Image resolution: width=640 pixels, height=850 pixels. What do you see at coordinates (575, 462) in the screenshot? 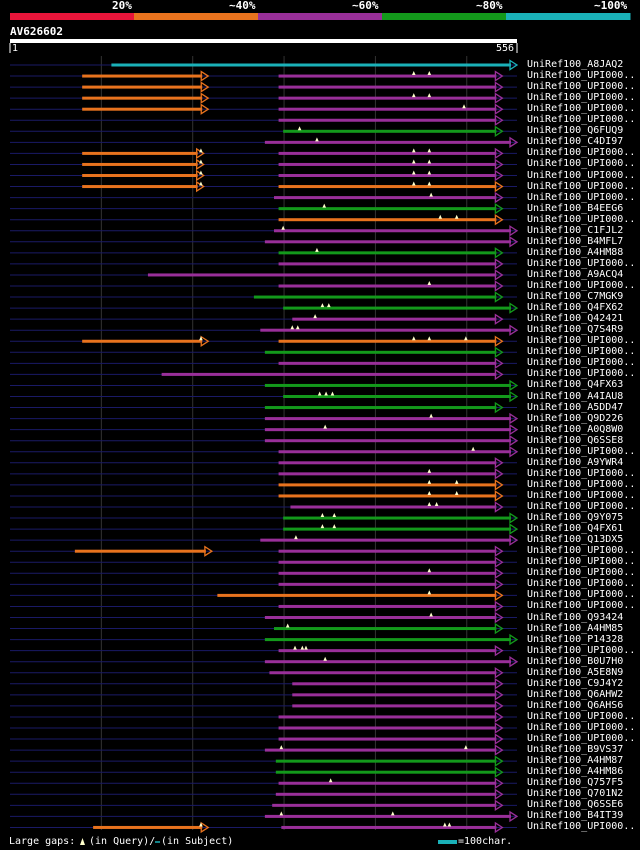
I see `hit-label: UniRef100_A9YWR4` at bounding box center [575, 462].